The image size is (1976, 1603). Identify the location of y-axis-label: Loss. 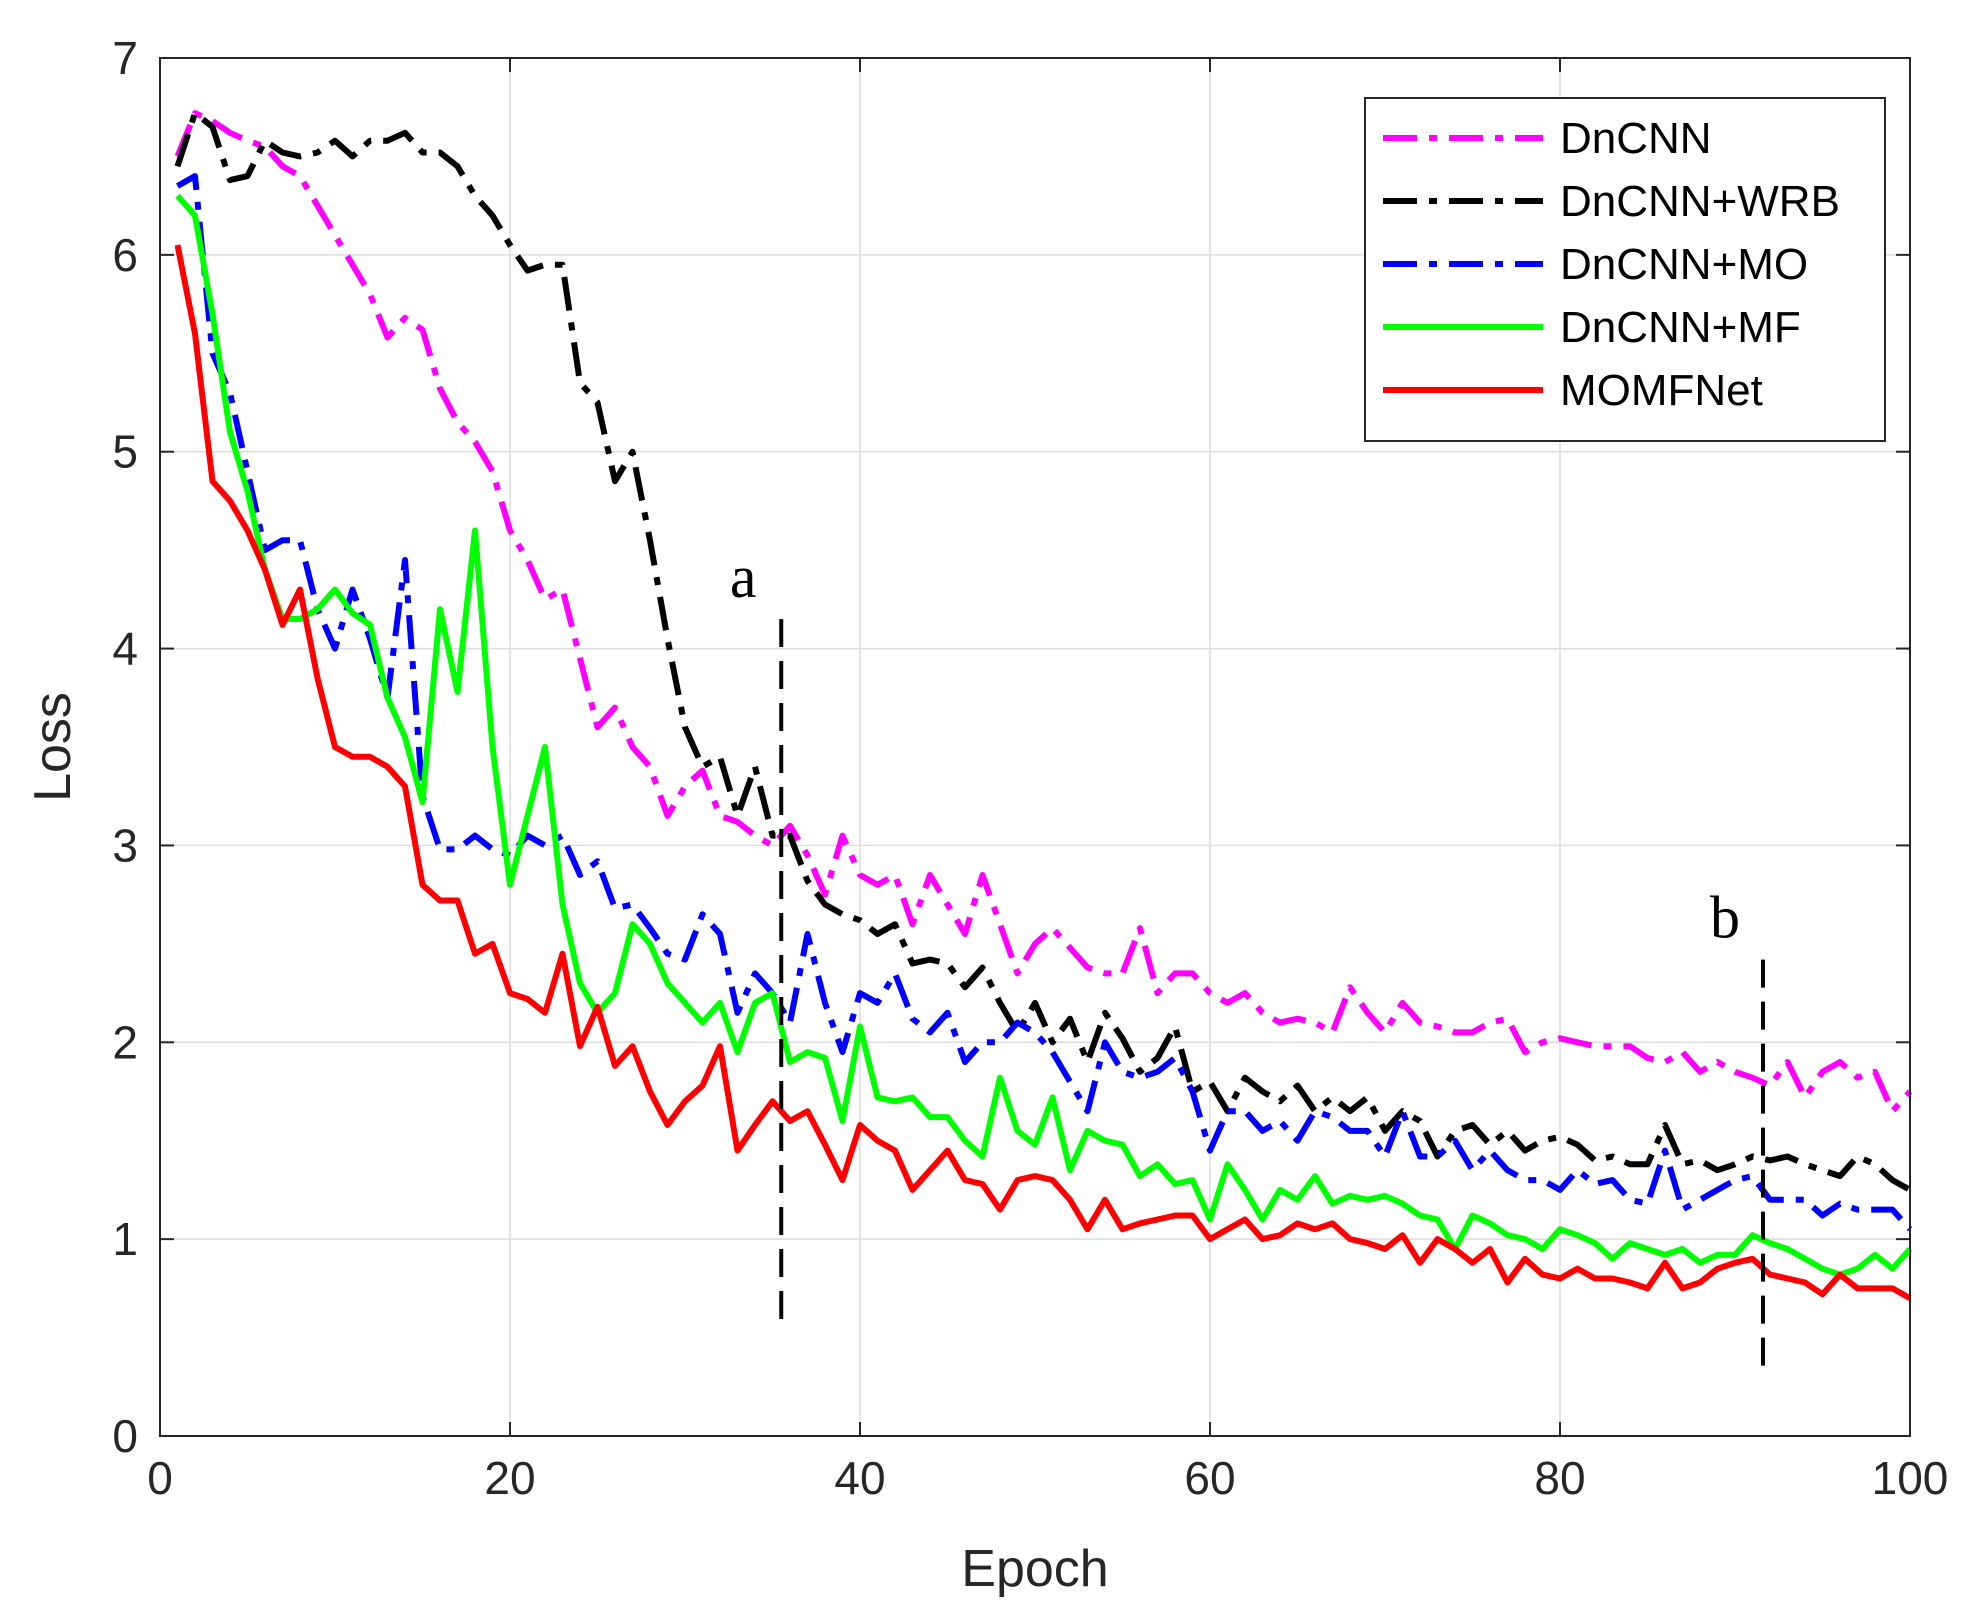
(53, 747).